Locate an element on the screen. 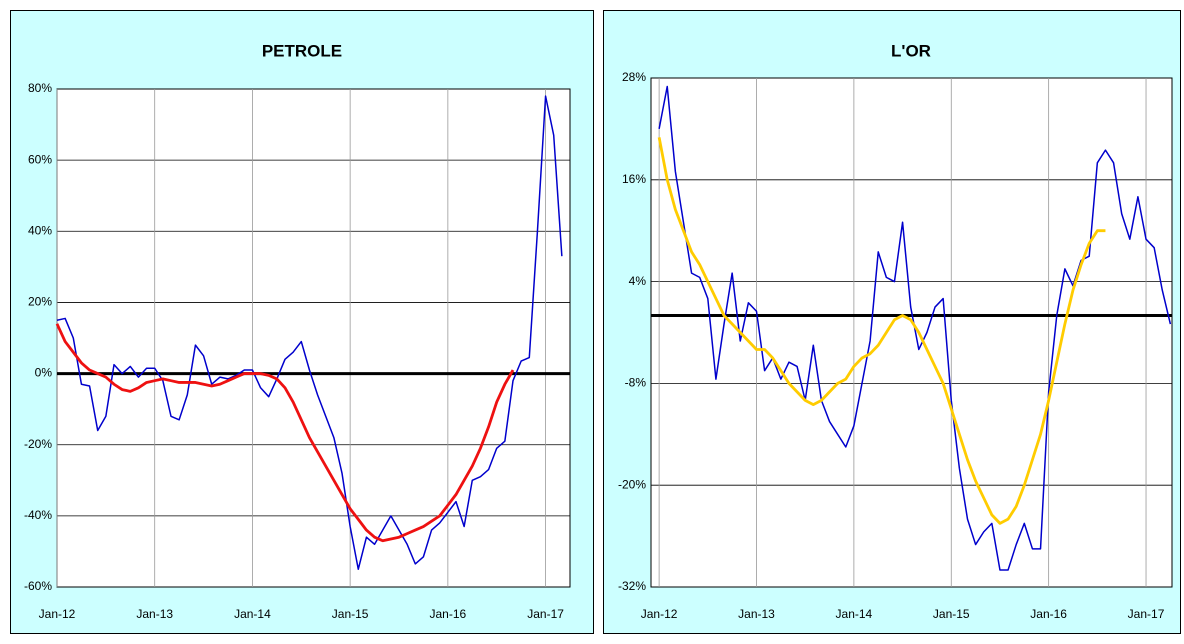 This screenshot has height=644, width=1184. y-tick-label: -32% is located at coordinates (632, 586).